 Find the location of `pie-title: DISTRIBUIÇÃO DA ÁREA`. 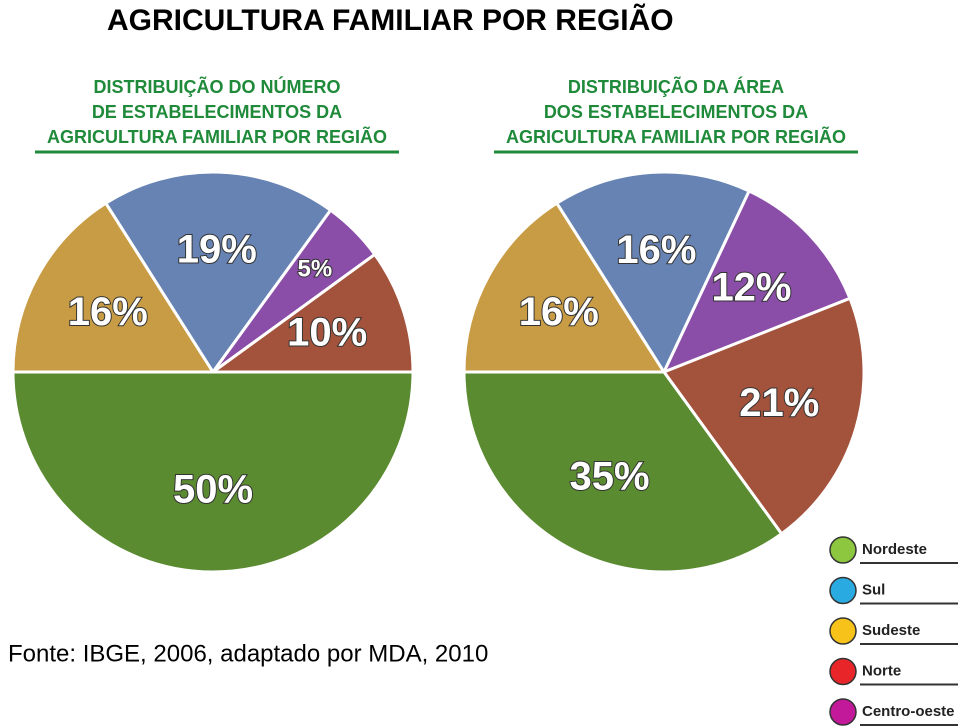

pie-title: DISTRIBUIÇÃO DA ÁREA is located at coordinates (676, 86).